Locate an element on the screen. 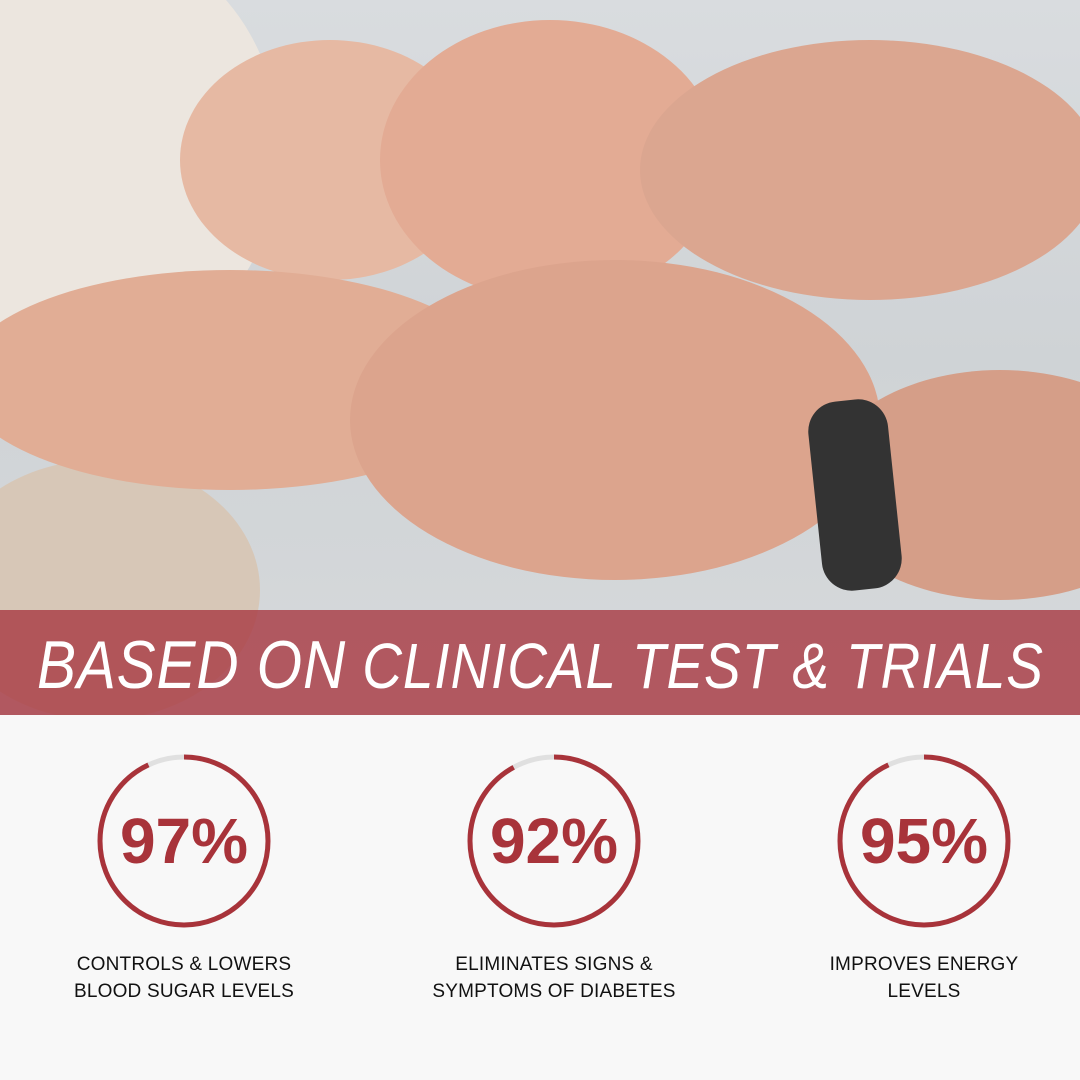 This screenshot has width=1080, height=1080. stat-item: 95% IMPROVES ENERGY LEVELS is located at coordinates (924, 879).